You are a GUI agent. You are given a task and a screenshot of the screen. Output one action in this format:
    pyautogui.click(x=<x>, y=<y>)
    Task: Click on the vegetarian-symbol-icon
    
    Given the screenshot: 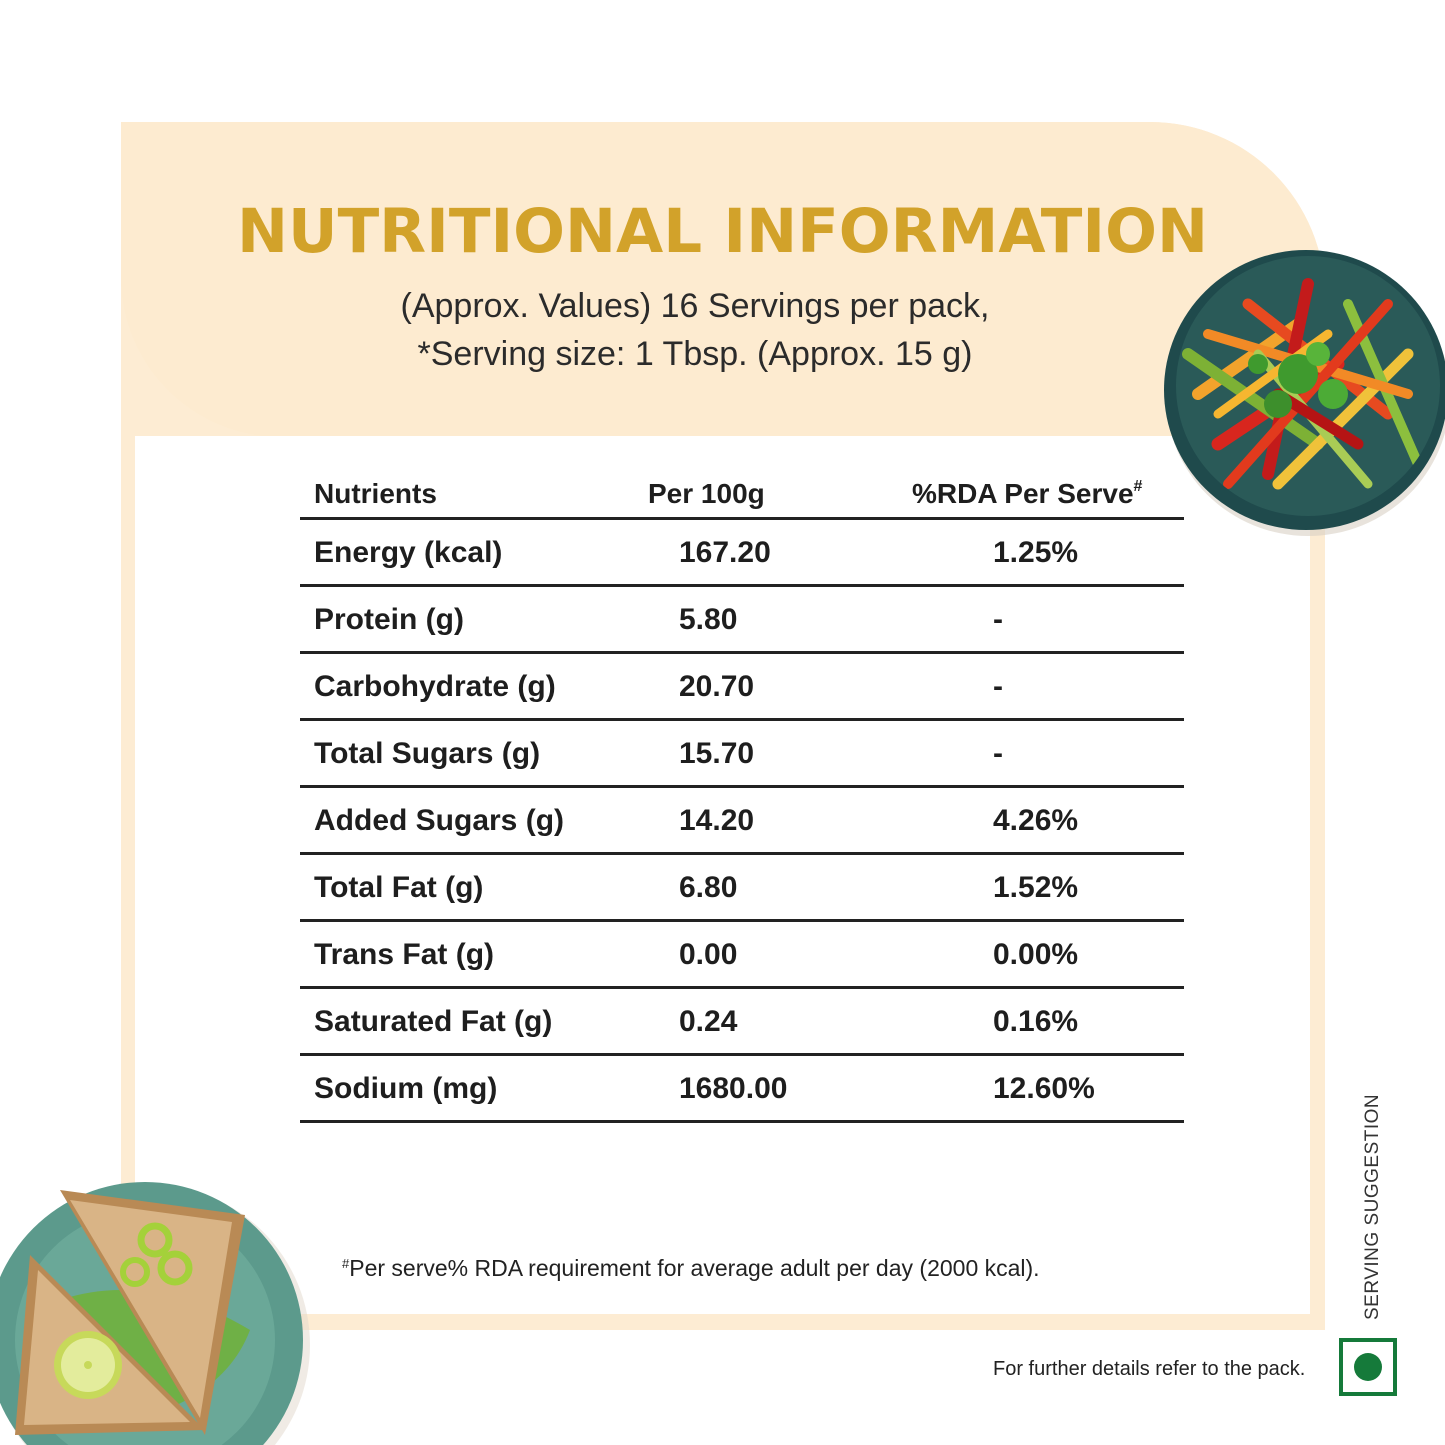 What is the action you would take?
    pyautogui.click(x=1368, y=1367)
    